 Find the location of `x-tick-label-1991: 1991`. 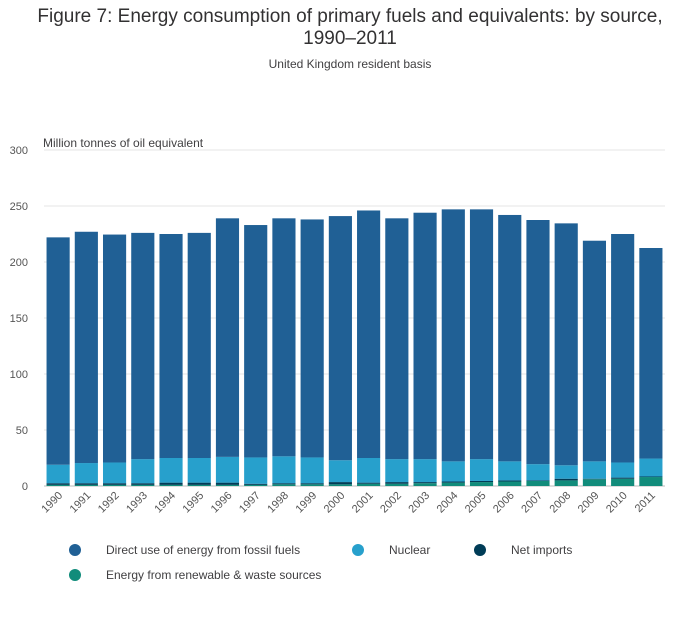

x-tick-label-1991: 1991 is located at coordinates (81, 503).